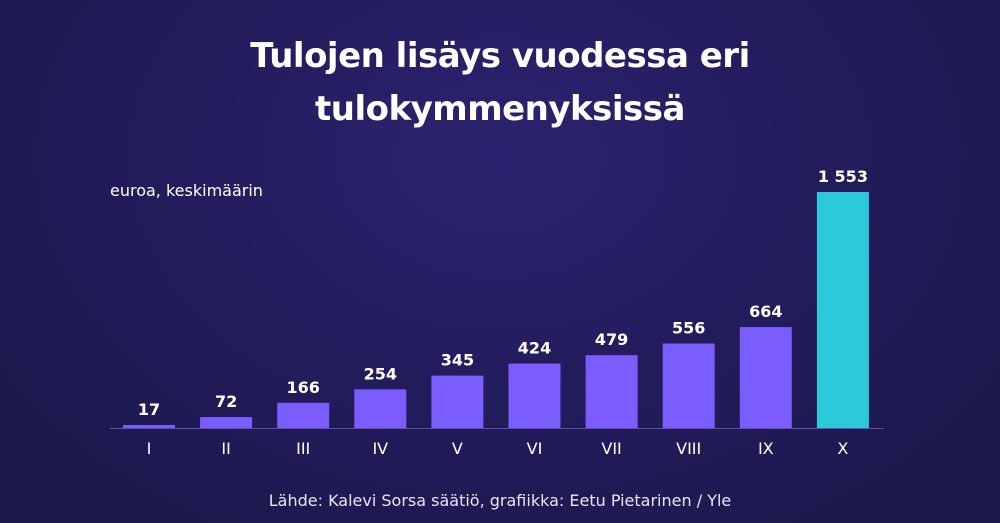 The width and height of the screenshot is (1000, 523). Describe the element at coordinates (149, 448) in the screenshot. I see `category-label-I: I` at that location.